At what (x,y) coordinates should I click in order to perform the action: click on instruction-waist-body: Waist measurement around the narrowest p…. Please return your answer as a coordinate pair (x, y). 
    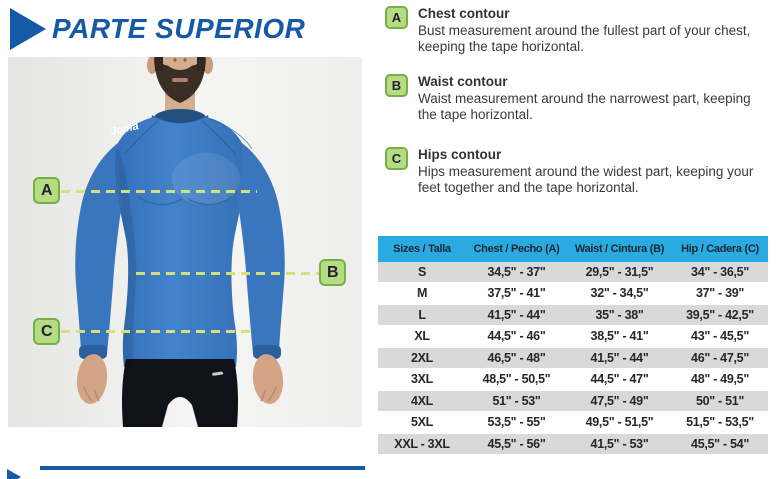
    Looking at the image, I should click on (584, 106).